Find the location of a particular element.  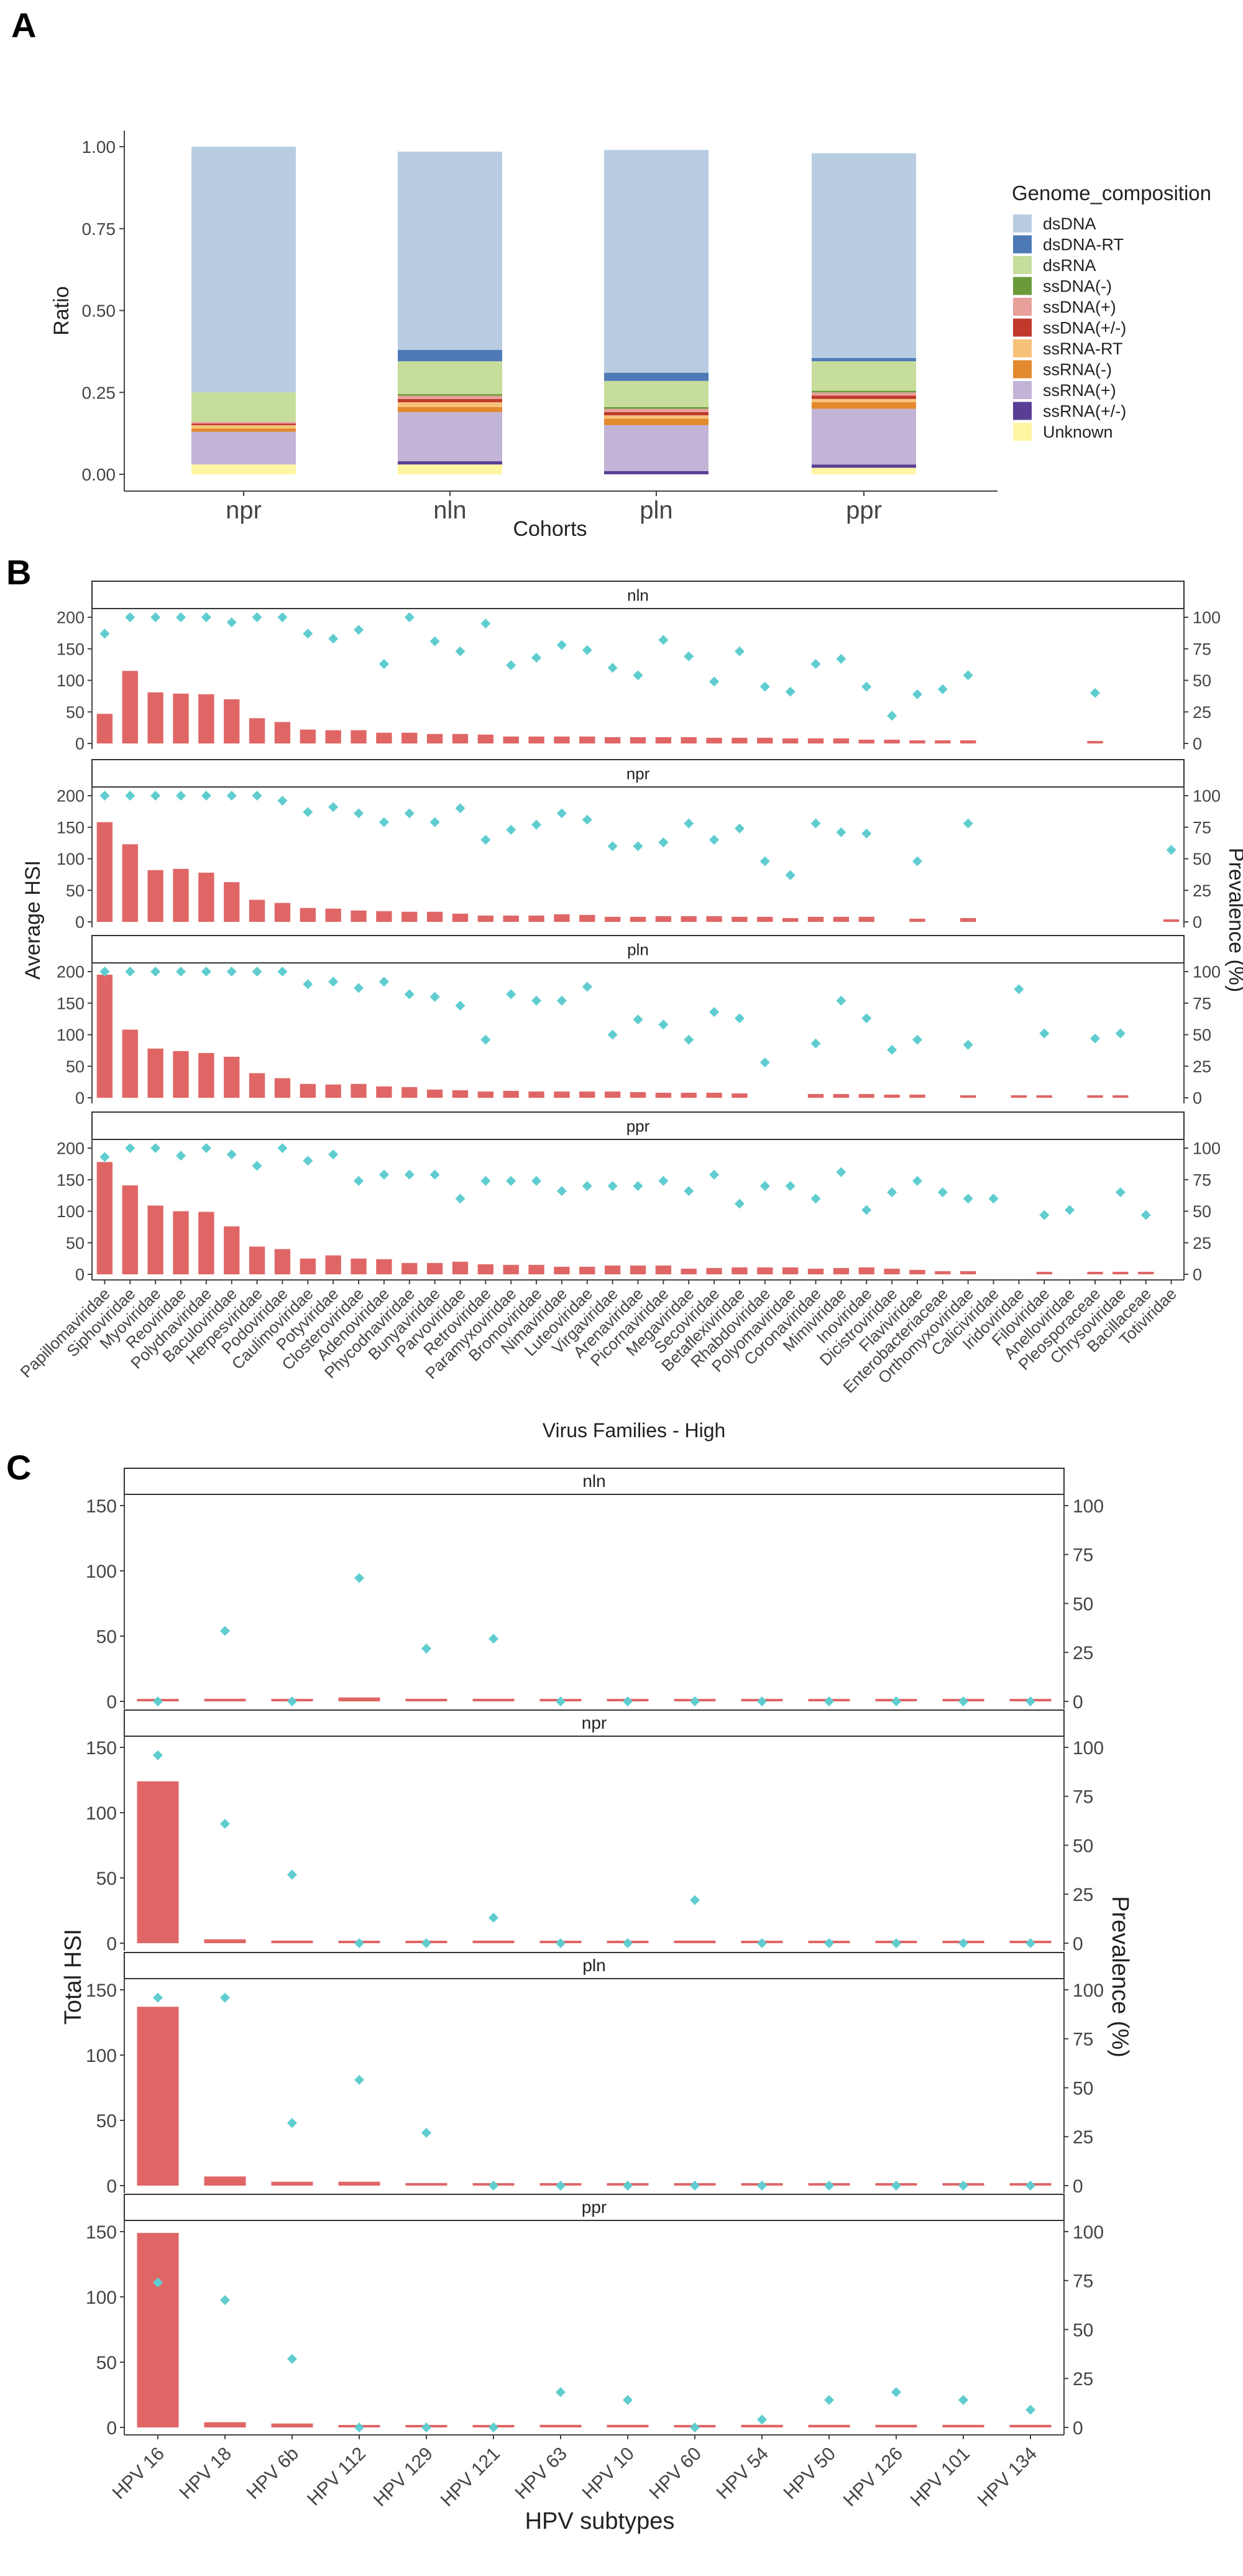

panel-b-y-tick-label: 0 is located at coordinates (80, 922).